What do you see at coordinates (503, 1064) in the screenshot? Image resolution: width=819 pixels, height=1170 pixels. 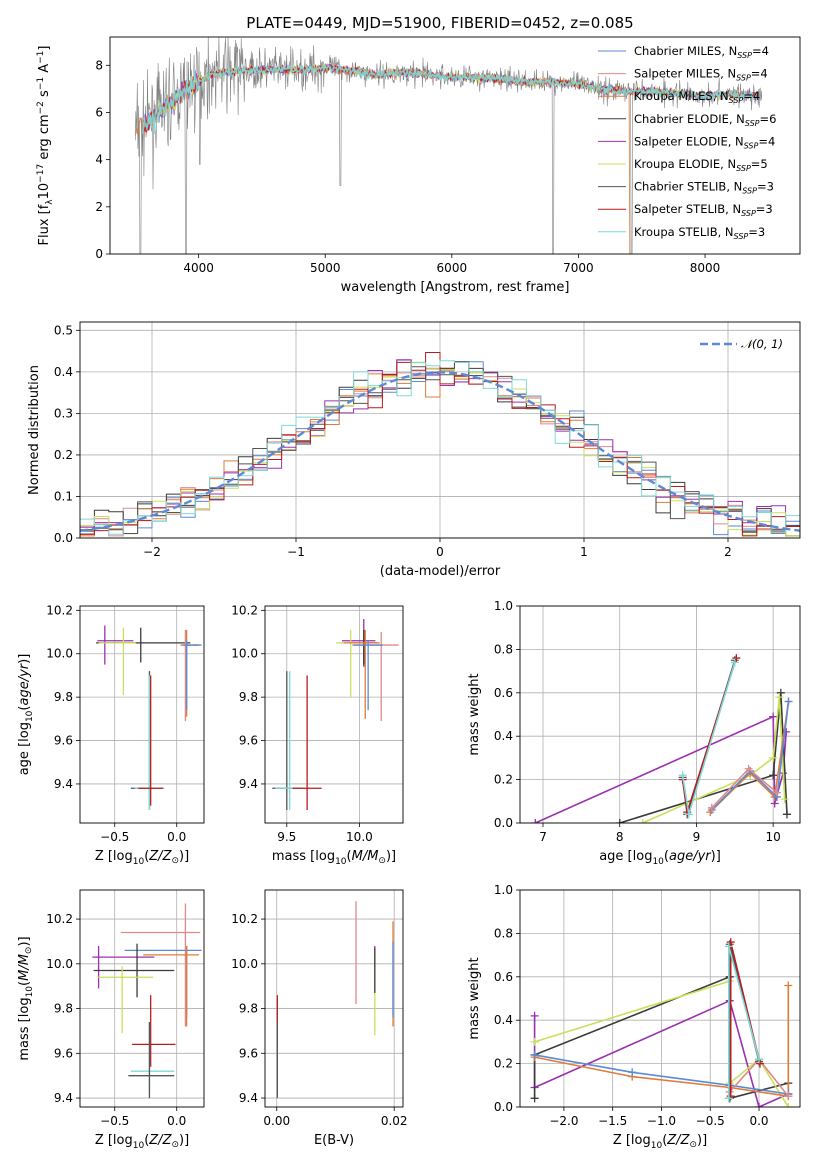 I see `y-tick-label: 0.2` at bounding box center [503, 1064].